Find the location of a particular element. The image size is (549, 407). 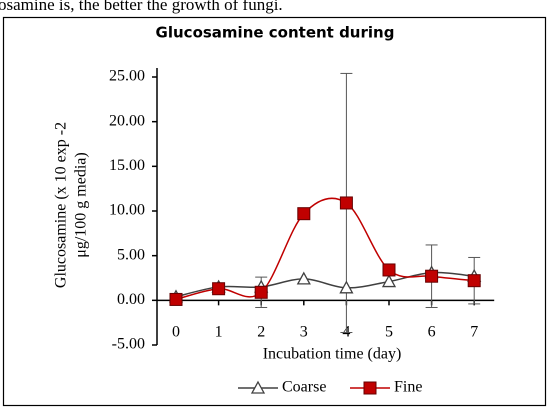

y-tick-label: 10.00 is located at coordinates (127, 210).